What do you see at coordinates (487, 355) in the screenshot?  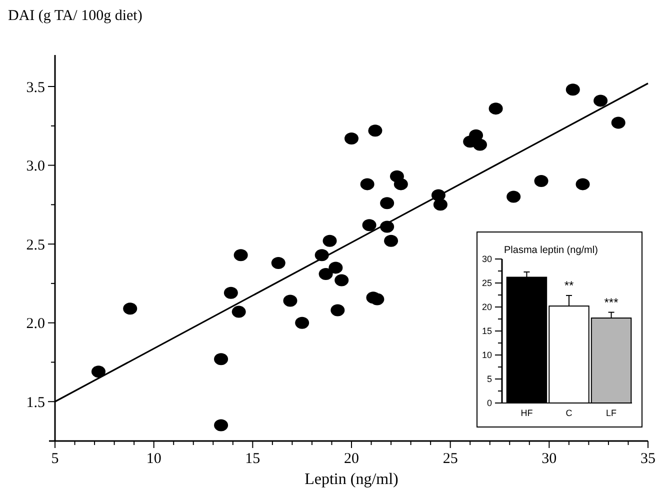 I see `y-tick-label: 10` at bounding box center [487, 355].